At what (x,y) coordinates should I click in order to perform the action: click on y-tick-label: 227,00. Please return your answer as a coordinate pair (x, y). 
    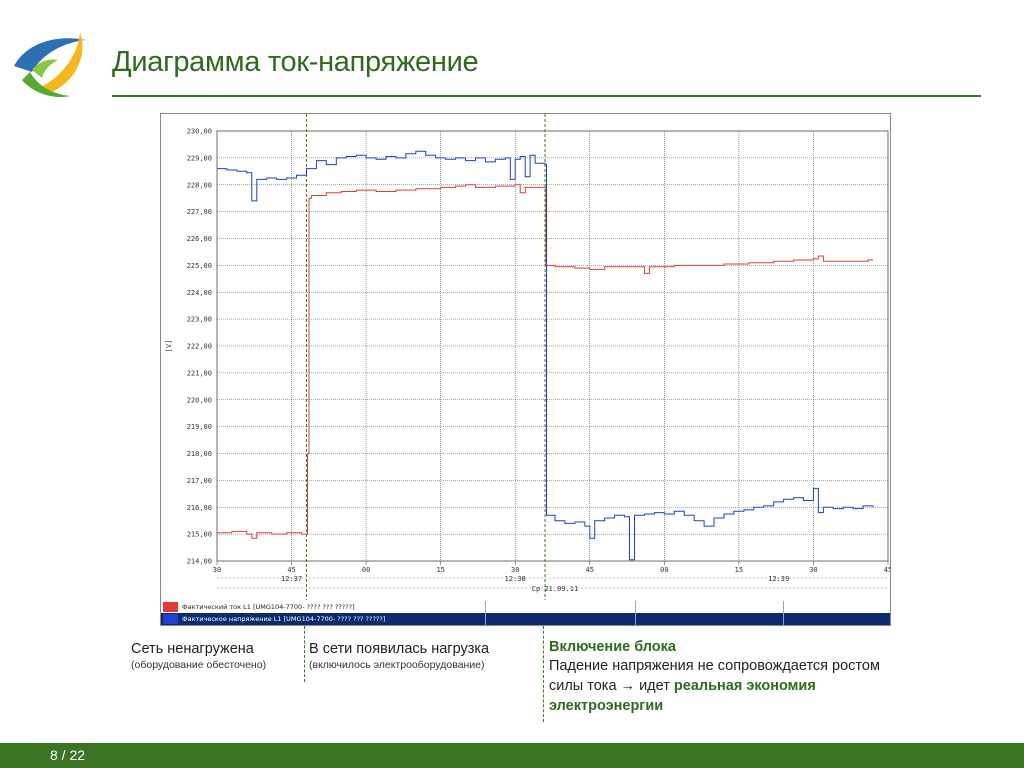
    Looking at the image, I should click on (199, 212).